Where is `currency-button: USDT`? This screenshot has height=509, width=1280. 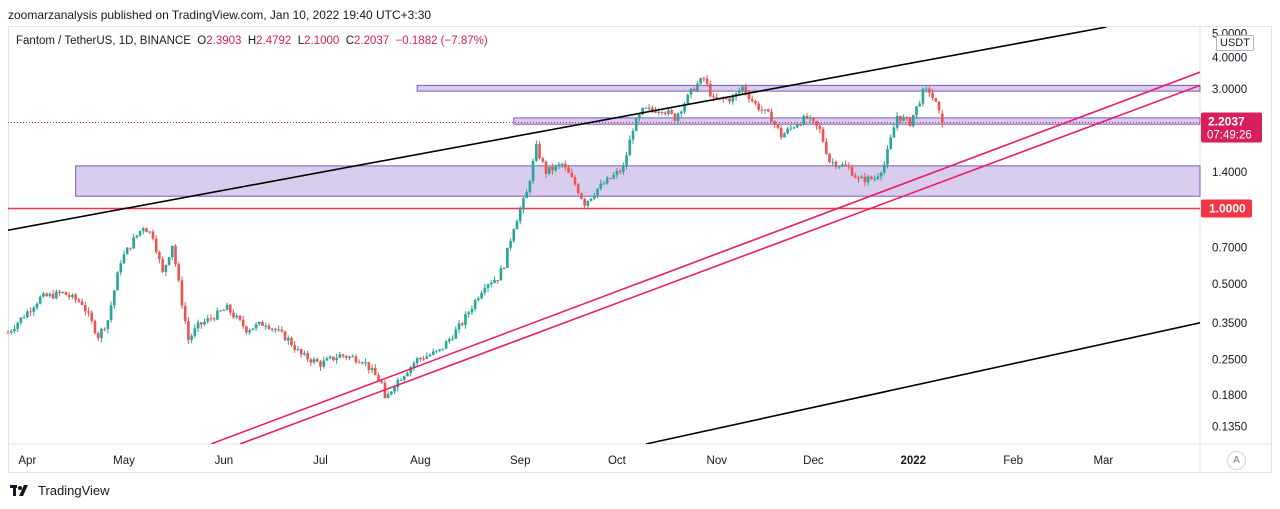
currency-button: USDT is located at coordinates (1235, 43).